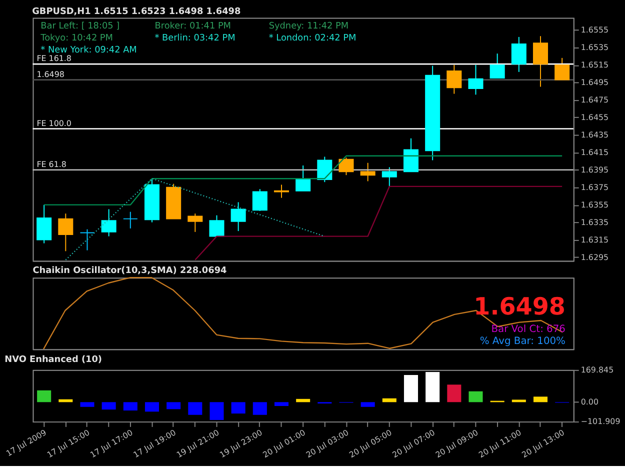 This screenshot has width=625, height=469. What do you see at coordinates (51, 164) in the screenshot?
I see `ref-line-label: FE 61.8` at bounding box center [51, 164].